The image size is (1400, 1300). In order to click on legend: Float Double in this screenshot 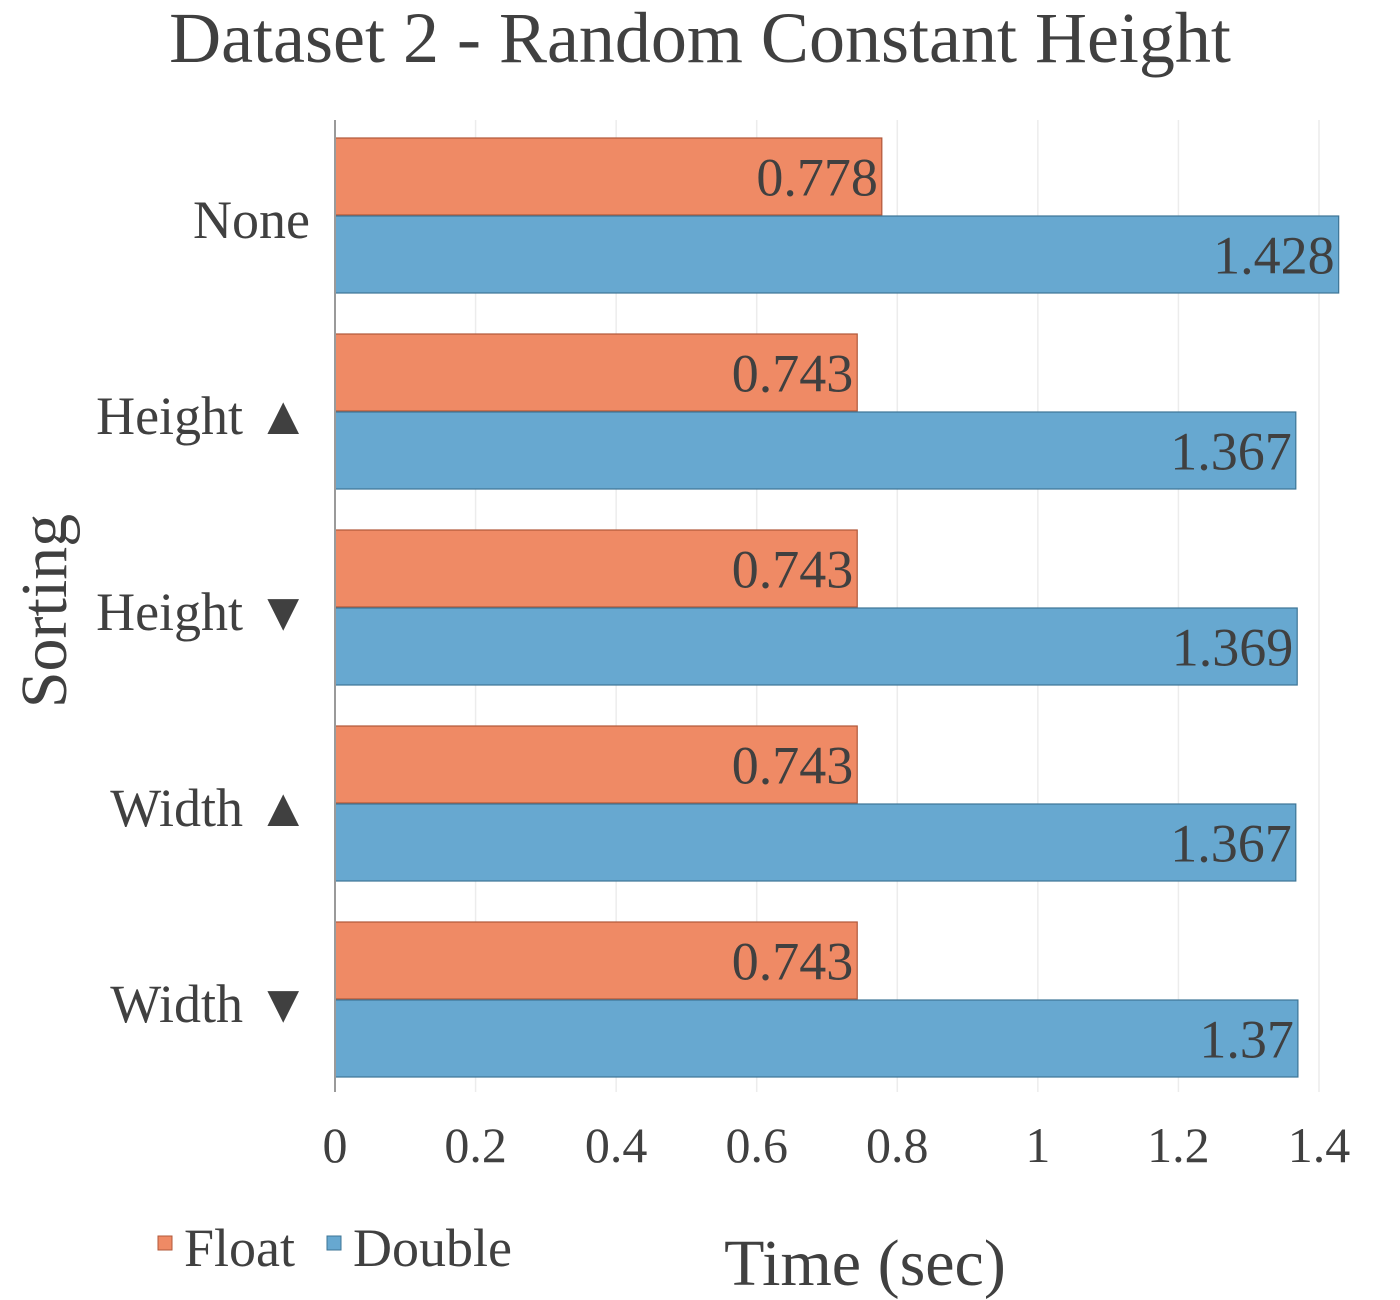, I will do `click(334, 1248)`.